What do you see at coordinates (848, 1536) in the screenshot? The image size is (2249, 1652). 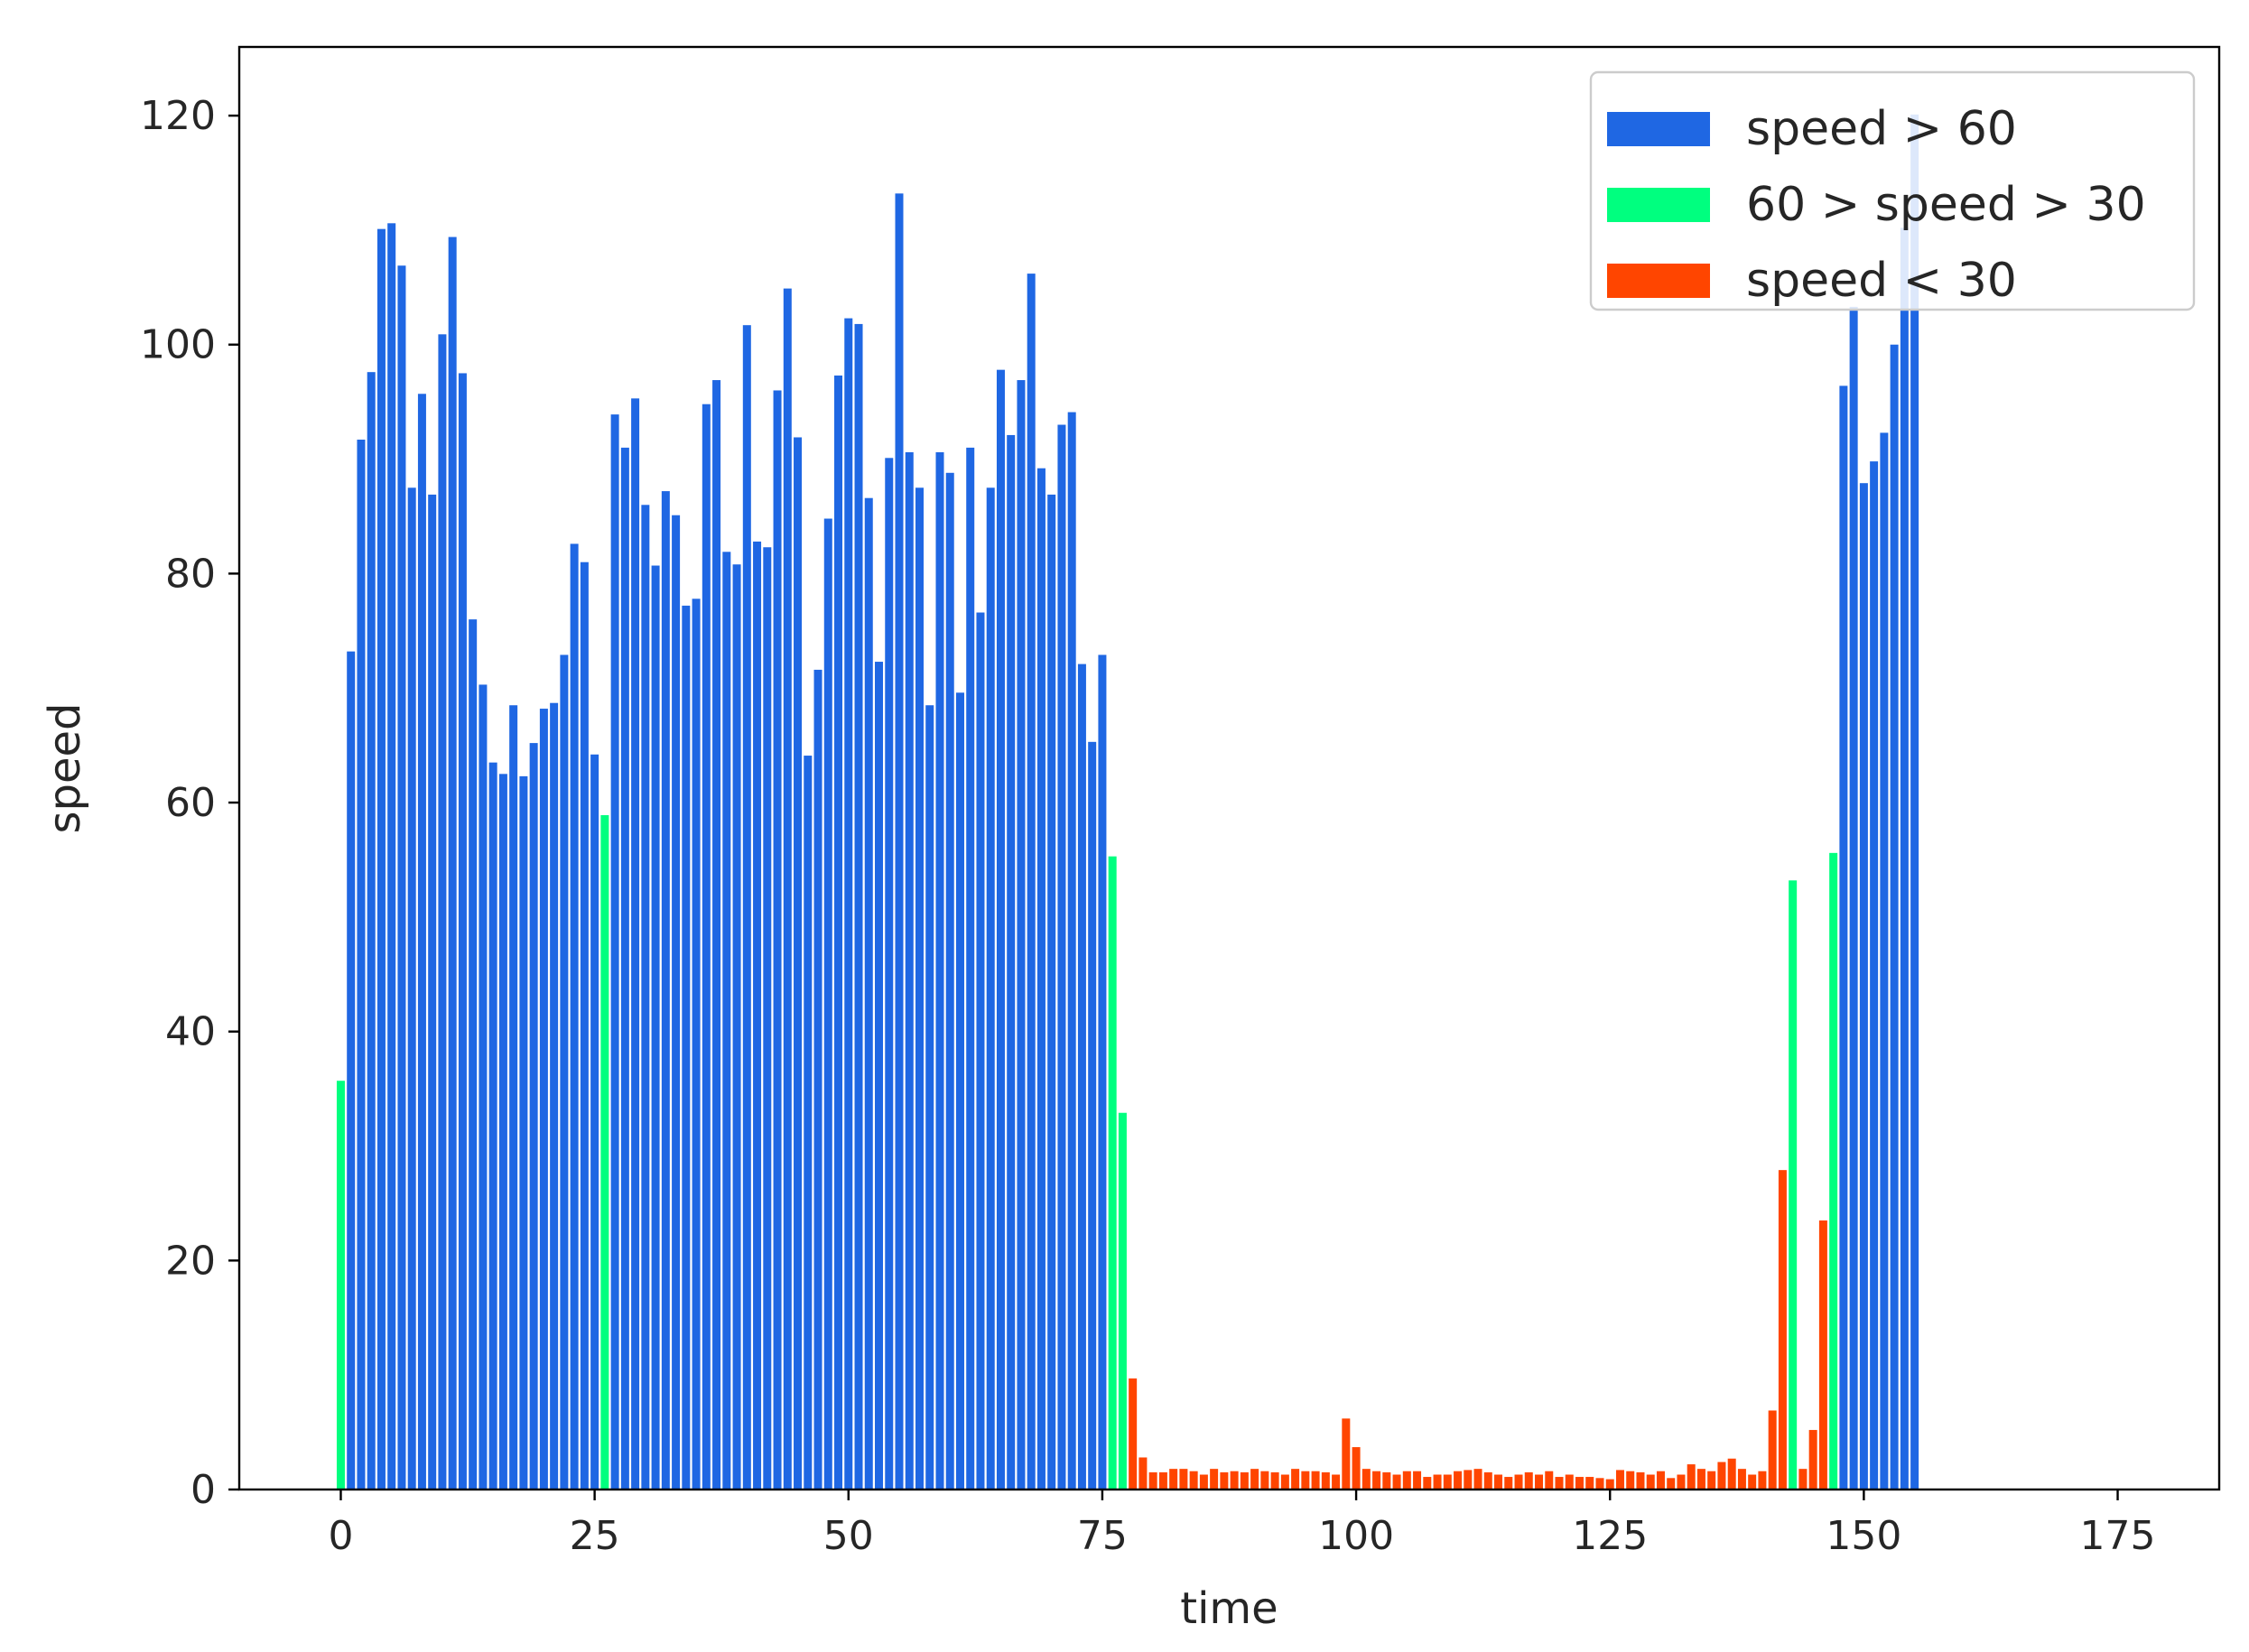 I see `x-tick-label-50: 50` at bounding box center [848, 1536].